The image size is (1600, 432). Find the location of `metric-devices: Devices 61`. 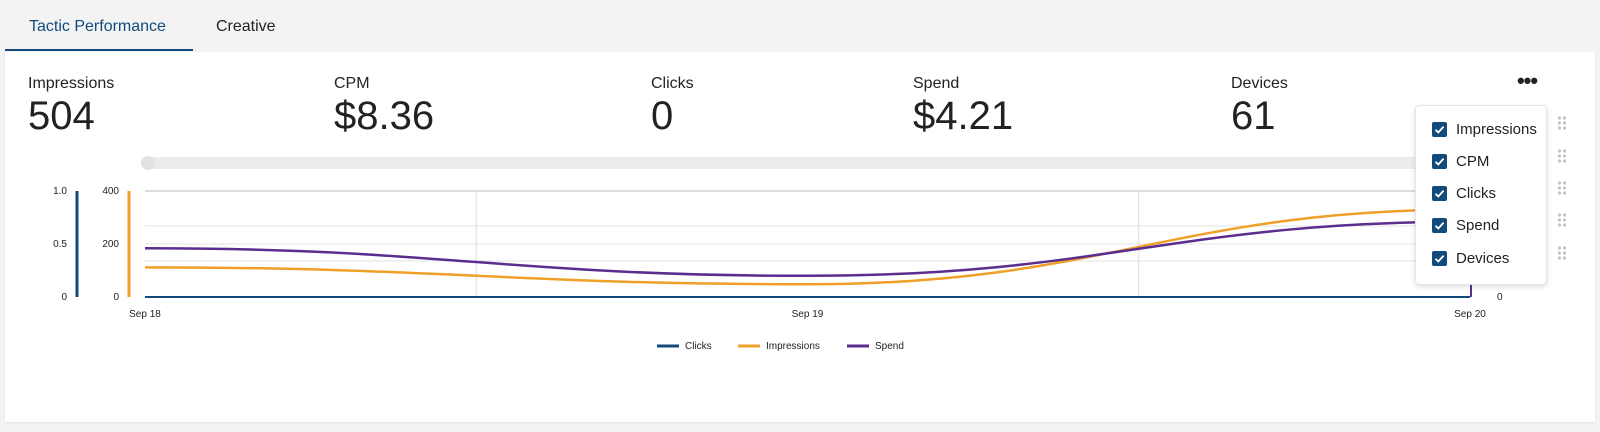

metric-devices: Devices 61 is located at coordinates (1259, 105).